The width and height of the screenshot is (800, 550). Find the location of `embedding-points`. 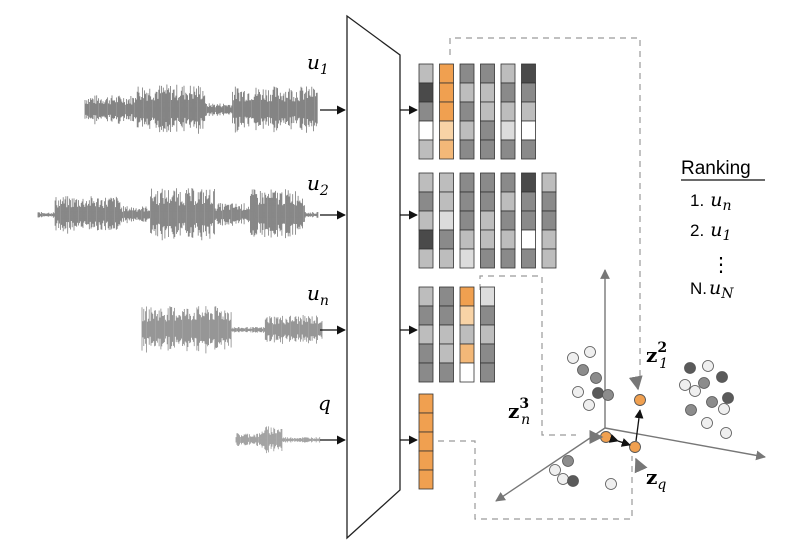

embedding-points is located at coordinates (641, 418).